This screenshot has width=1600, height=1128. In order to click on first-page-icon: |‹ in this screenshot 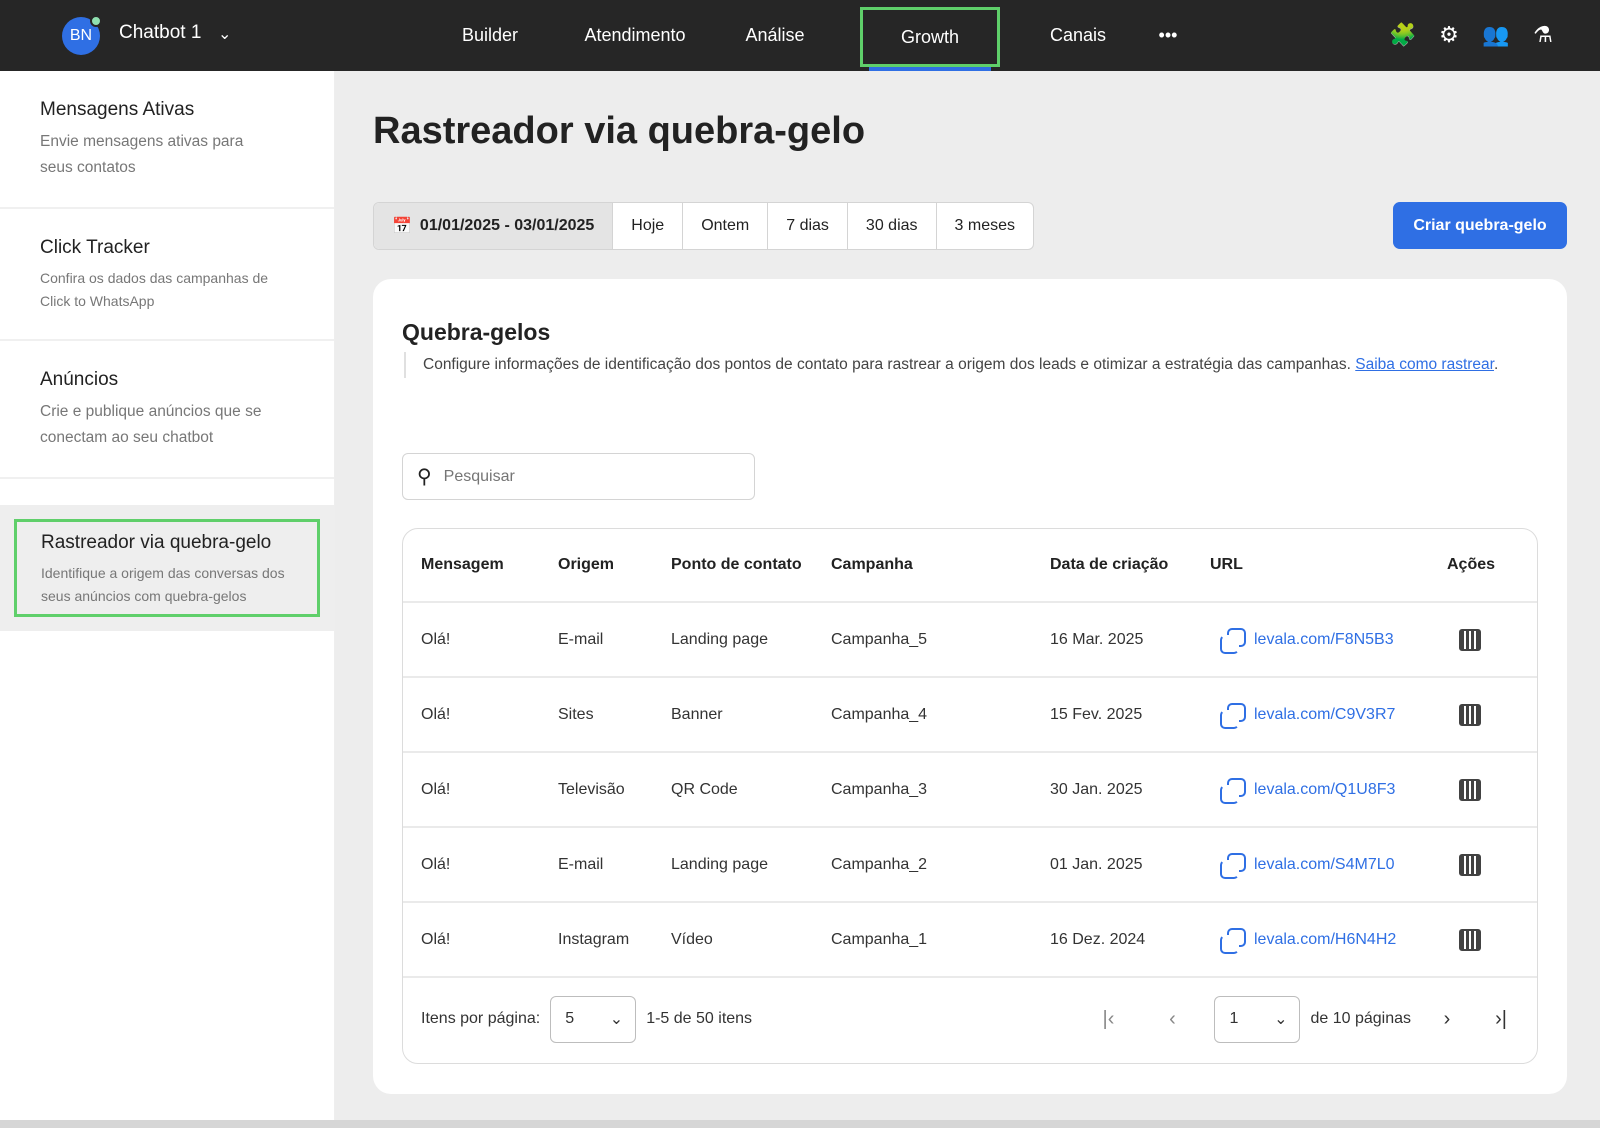, I will do `click(1108, 1018)`.